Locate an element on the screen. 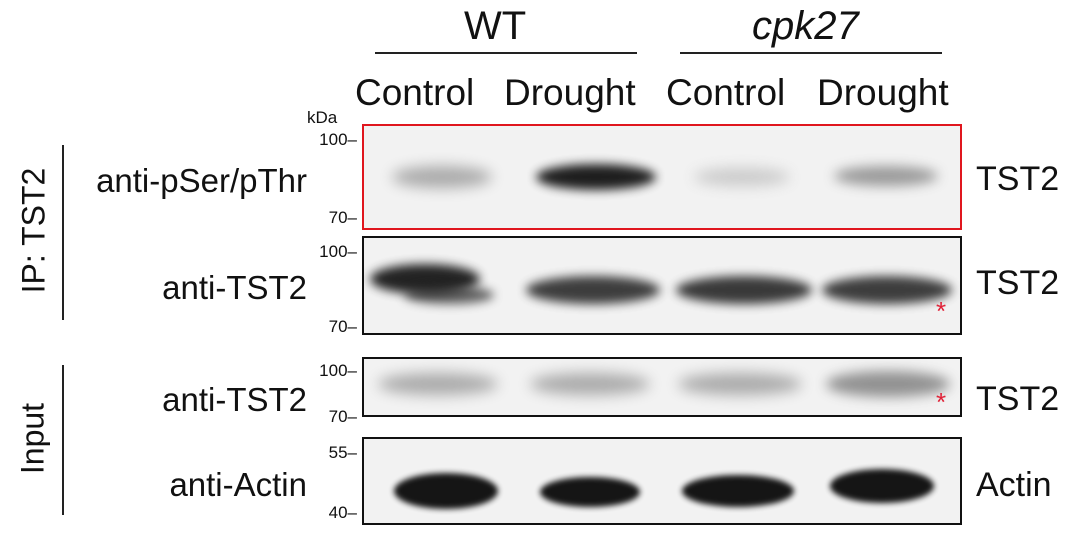 This screenshot has width=1080, height=547. group-label-wt: WT is located at coordinates (495, 26).